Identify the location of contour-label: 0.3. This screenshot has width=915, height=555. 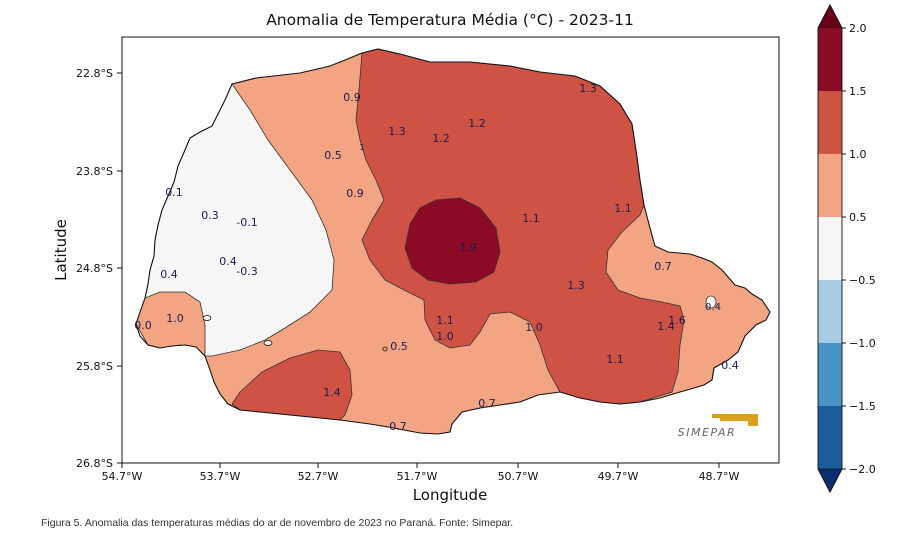
(210, 215).